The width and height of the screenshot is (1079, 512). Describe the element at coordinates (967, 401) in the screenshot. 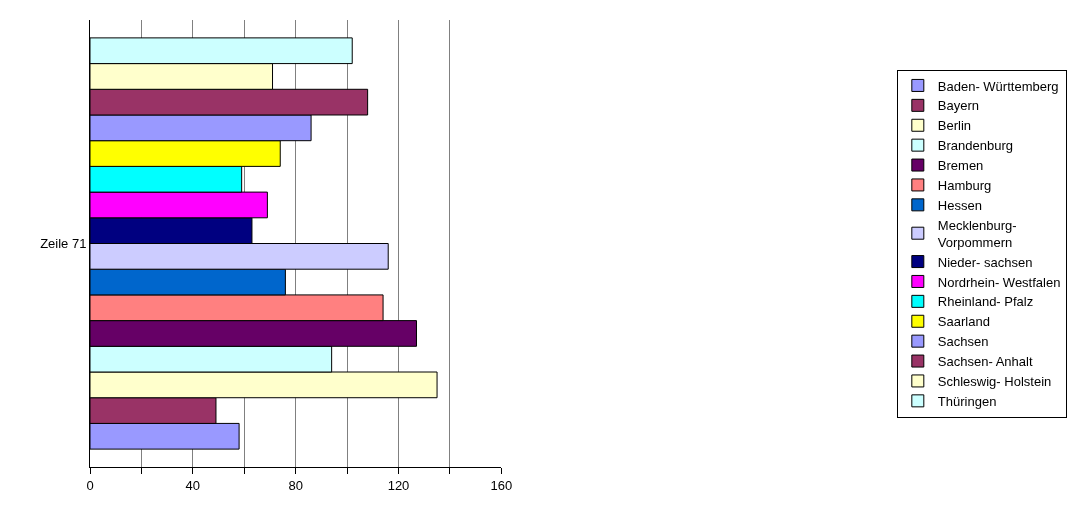

I see `legend-label: Thüringen` at that location.